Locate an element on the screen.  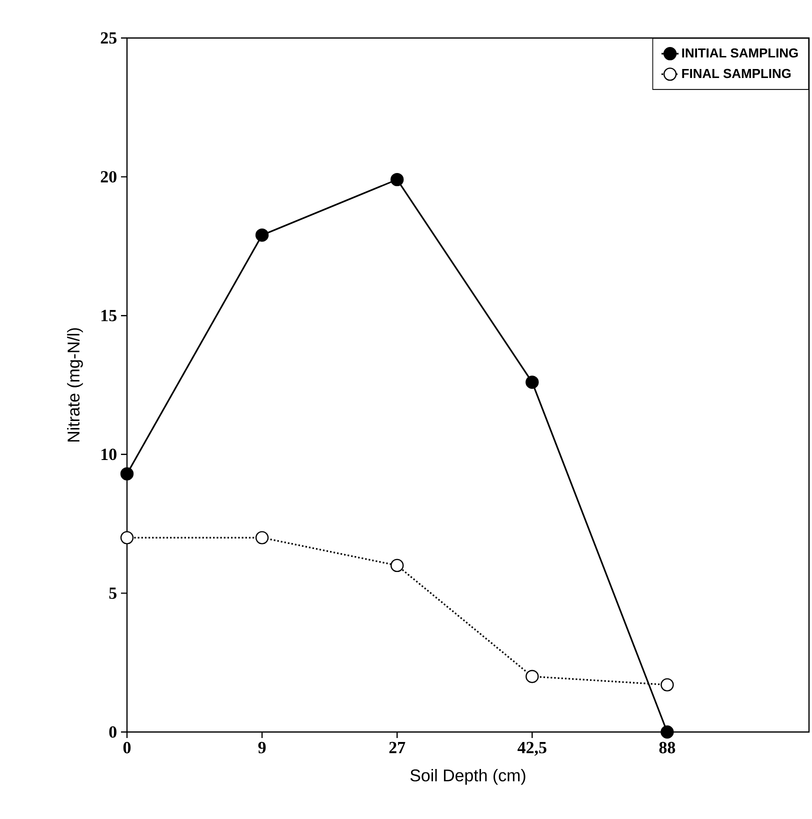
y-tick-label: 20 is located at coordinates (108, 177).